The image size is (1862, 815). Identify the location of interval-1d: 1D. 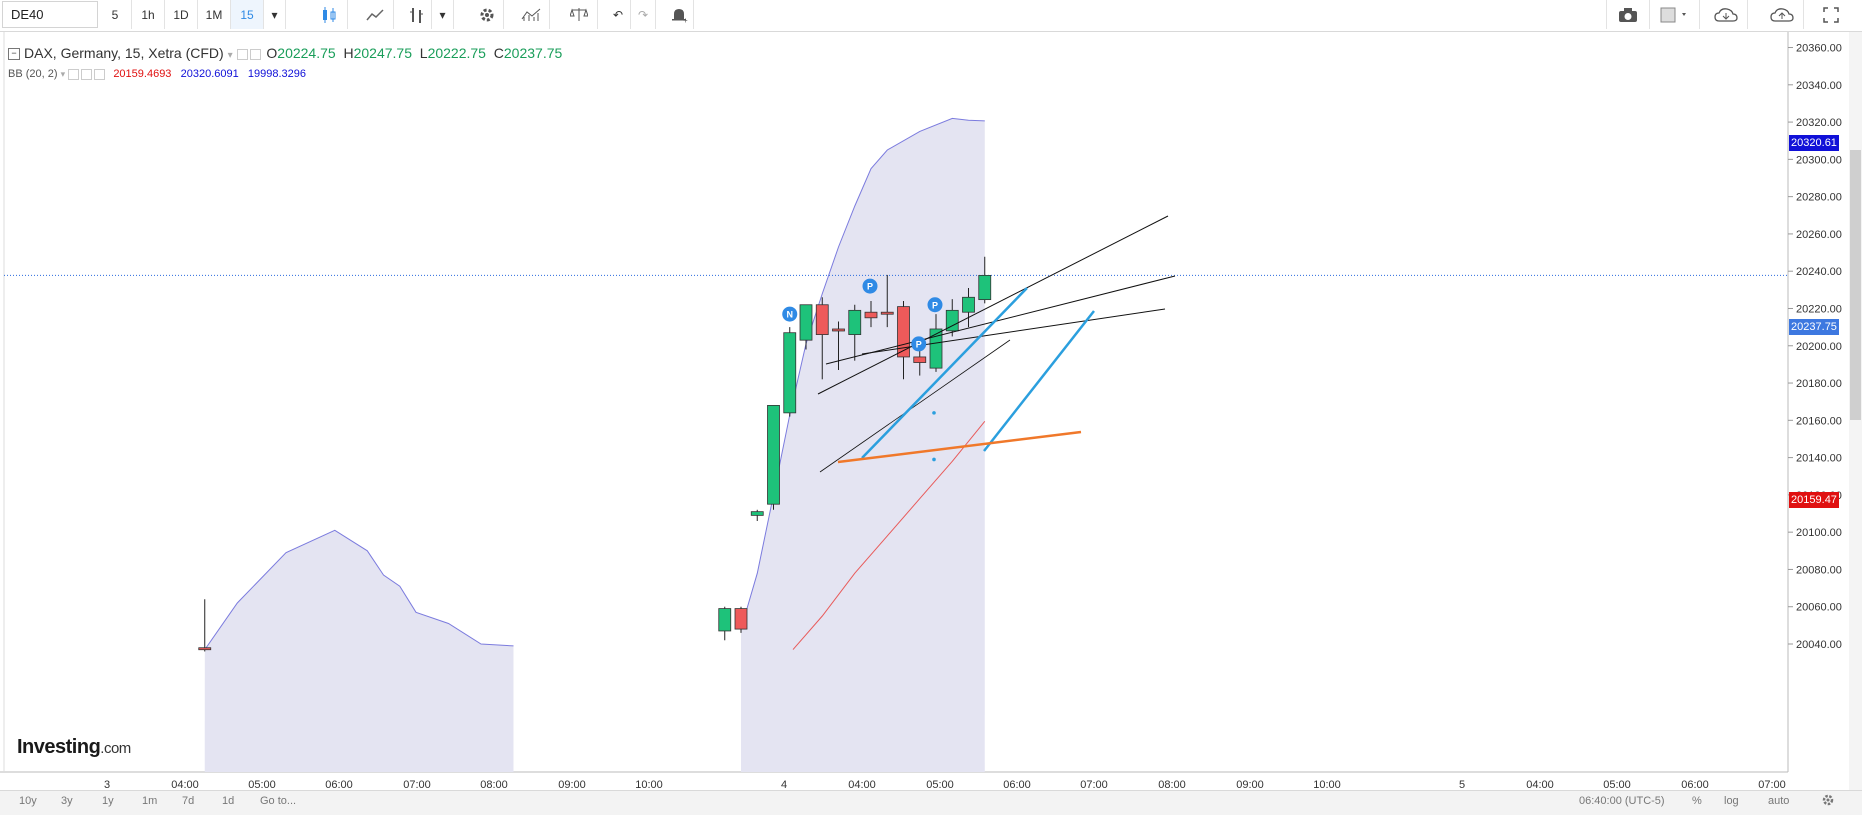
(181, 14).